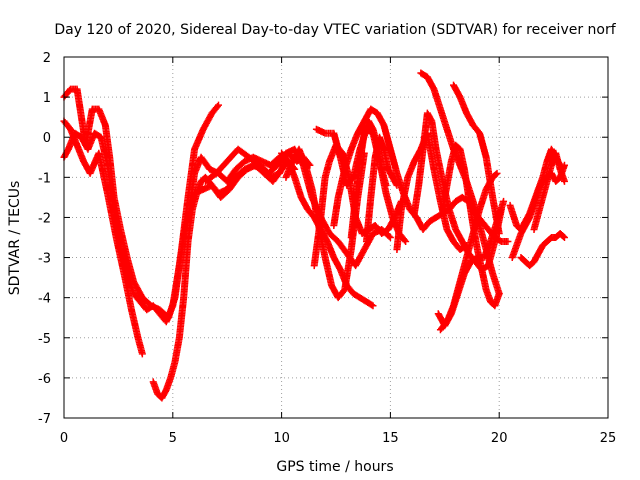  I want to click on x-tick-label: 5, so click(173, 438).